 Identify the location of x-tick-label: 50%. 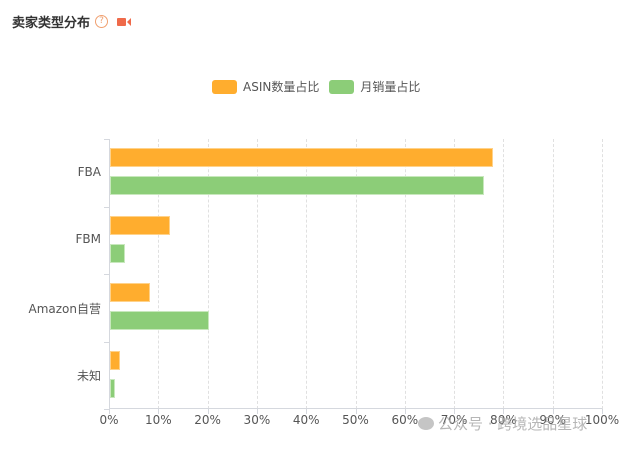
(355, 420).